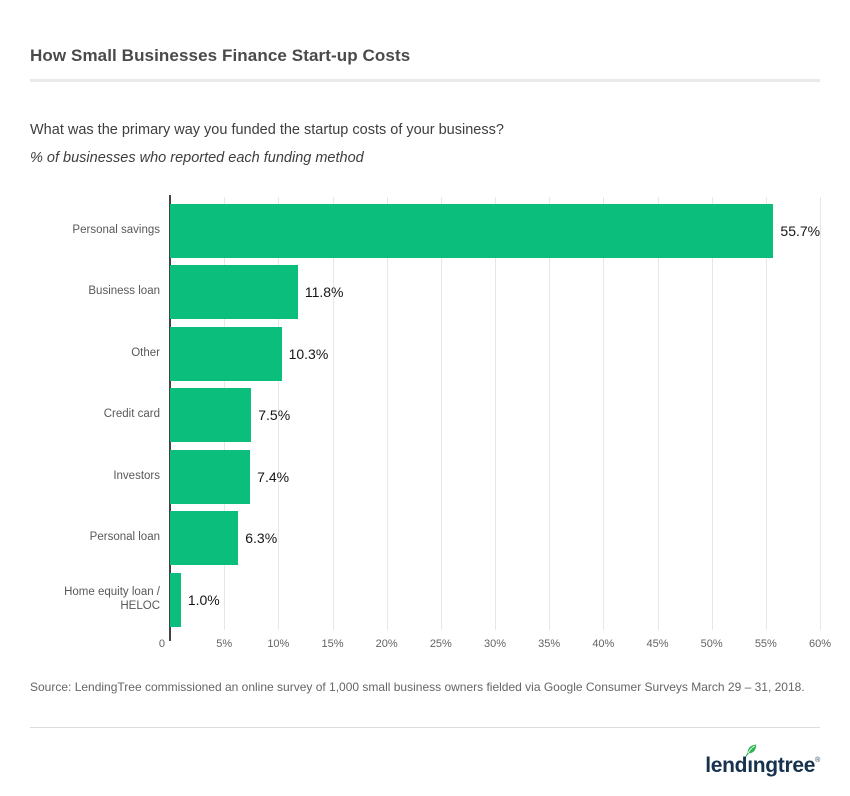  I want to click on footer-divider, so click(425, 727).